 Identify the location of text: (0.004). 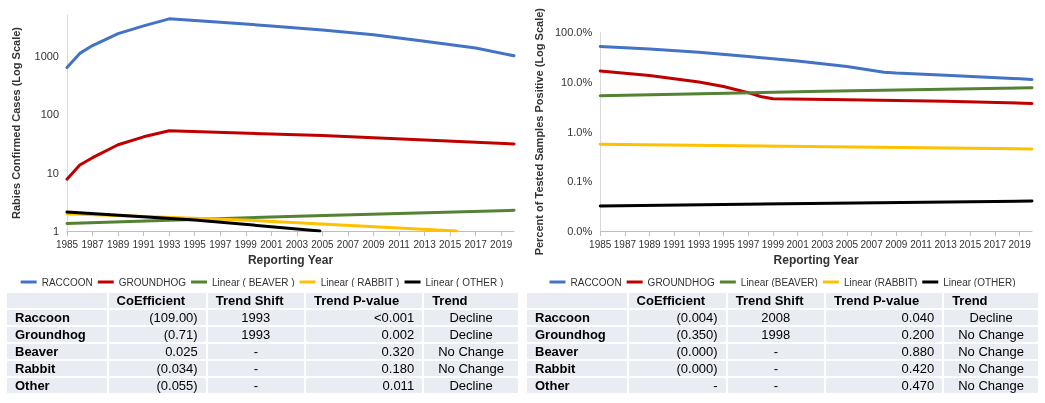
(697, 317).